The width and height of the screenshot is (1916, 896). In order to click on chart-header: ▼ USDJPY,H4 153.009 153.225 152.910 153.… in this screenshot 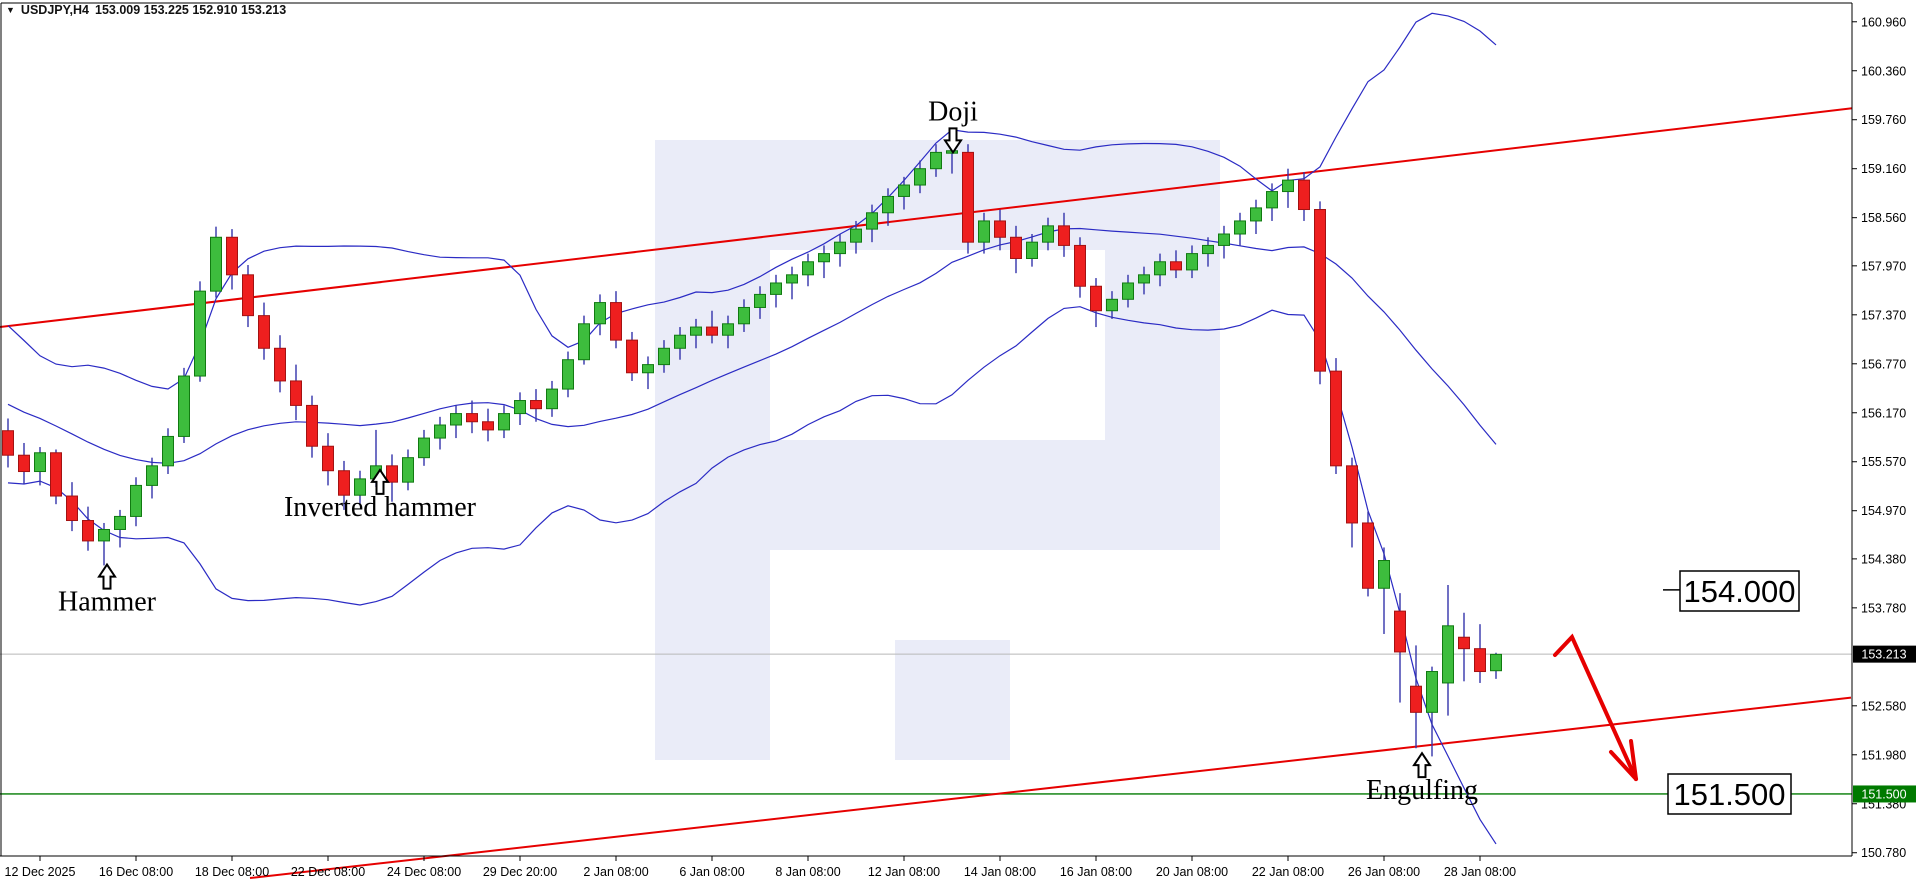, I will do `click(146, 10)`.